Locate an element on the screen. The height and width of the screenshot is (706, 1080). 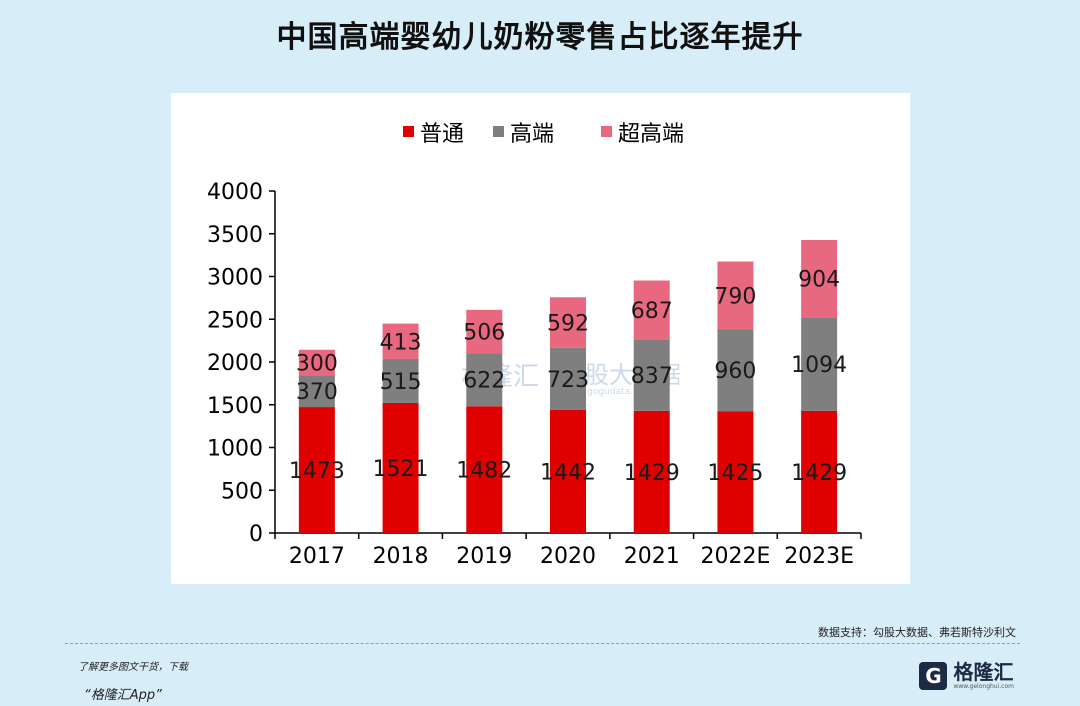
data-label: 687 is located at coordinates (652, 311).